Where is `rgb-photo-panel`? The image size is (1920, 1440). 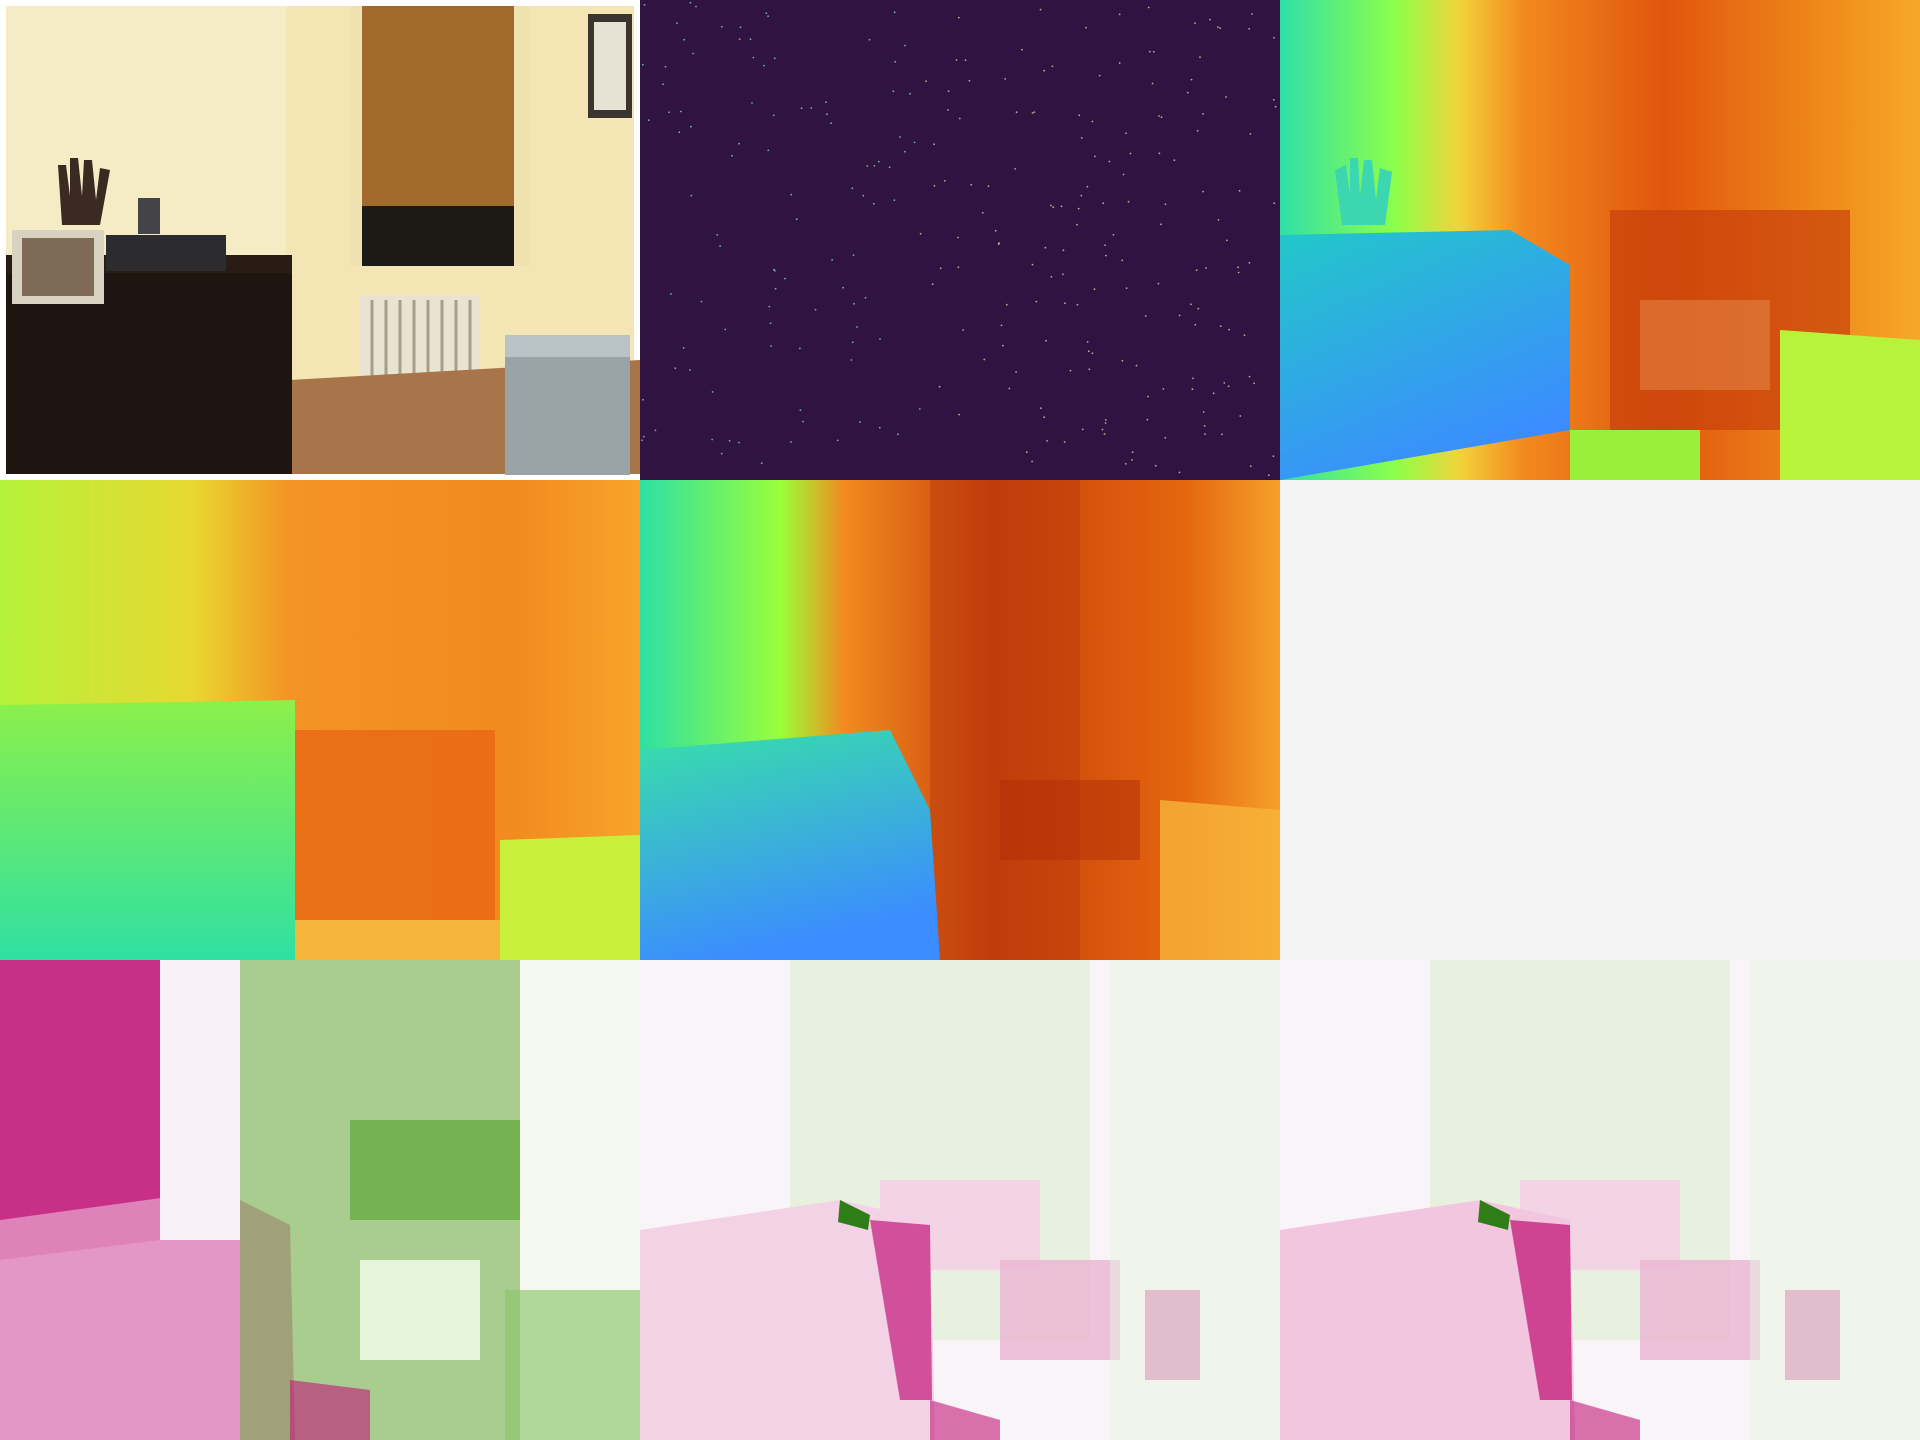 rgb-photo-panel is located at coordinates (320, 240).